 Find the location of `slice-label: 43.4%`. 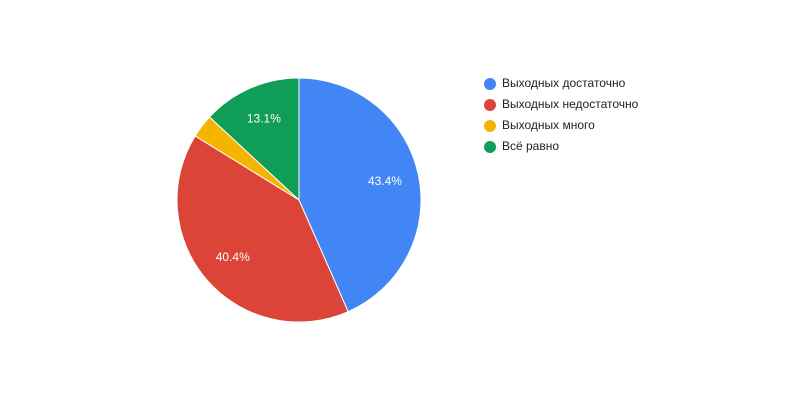

slice-label: 43.4% is located at coordinates (385, 181).